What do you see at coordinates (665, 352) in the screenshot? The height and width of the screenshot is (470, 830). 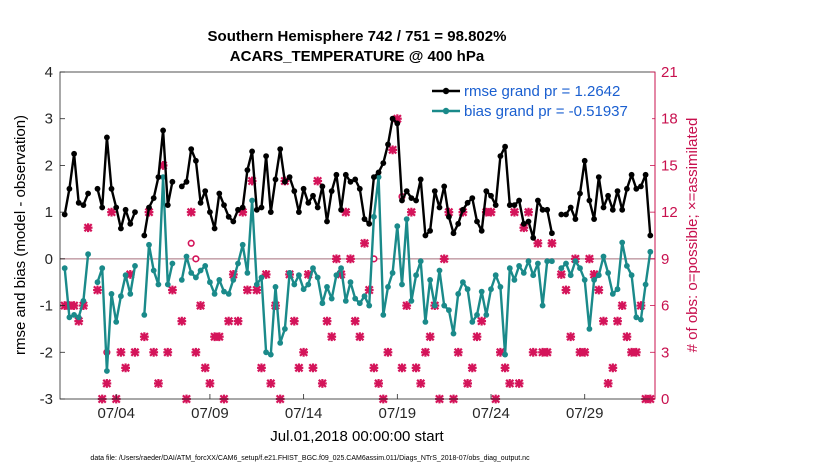 I see `y-right-tick-label: 3` at bounding box center [665, 352].